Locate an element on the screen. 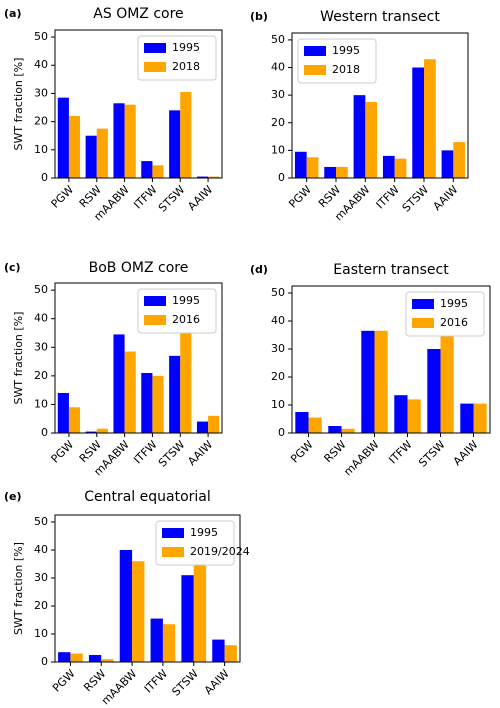 The image size is (500, 708). legend-label: 2019/2024 is located at coordinates (220, 551).